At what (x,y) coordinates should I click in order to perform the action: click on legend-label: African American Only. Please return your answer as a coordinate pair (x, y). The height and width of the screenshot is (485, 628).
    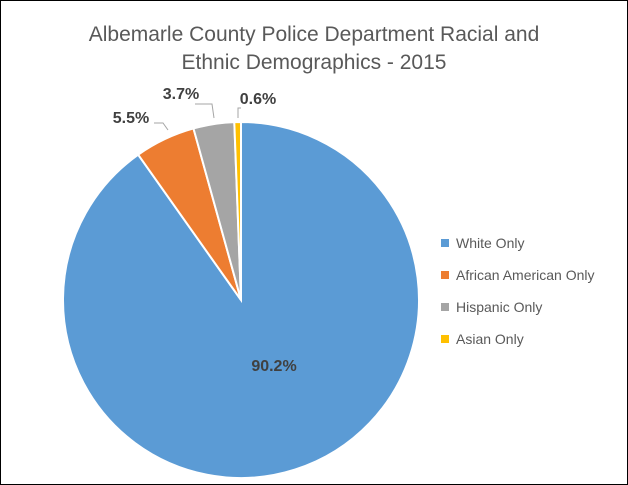
    Looking at the image, I should click on (525, 275).